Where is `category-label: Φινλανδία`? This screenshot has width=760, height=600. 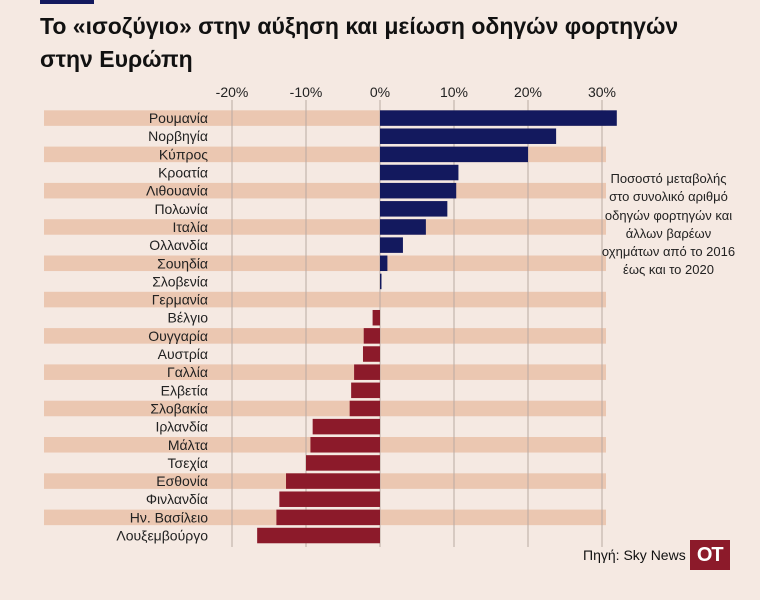 category-label: Φινλανδία is located at coordinates (177, 499).